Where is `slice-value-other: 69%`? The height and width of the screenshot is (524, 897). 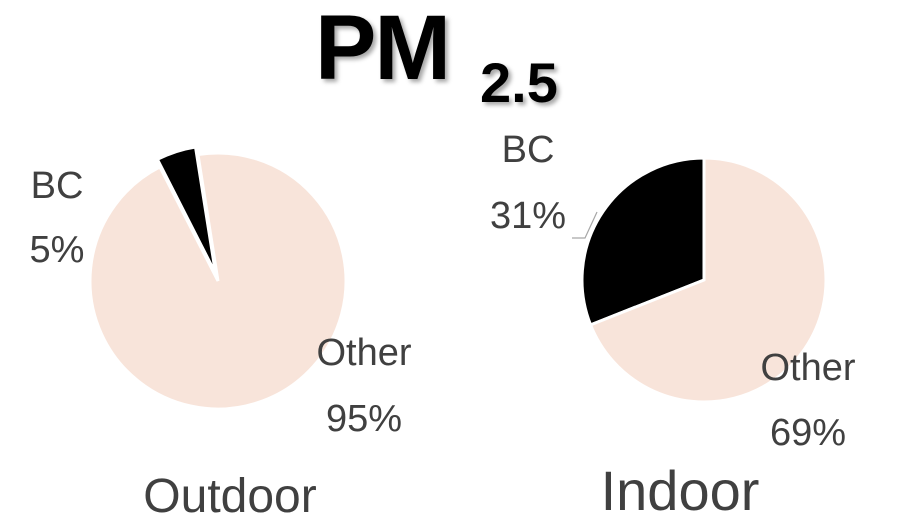
slice-value-other: 69% is located at coordinates (808, 433).